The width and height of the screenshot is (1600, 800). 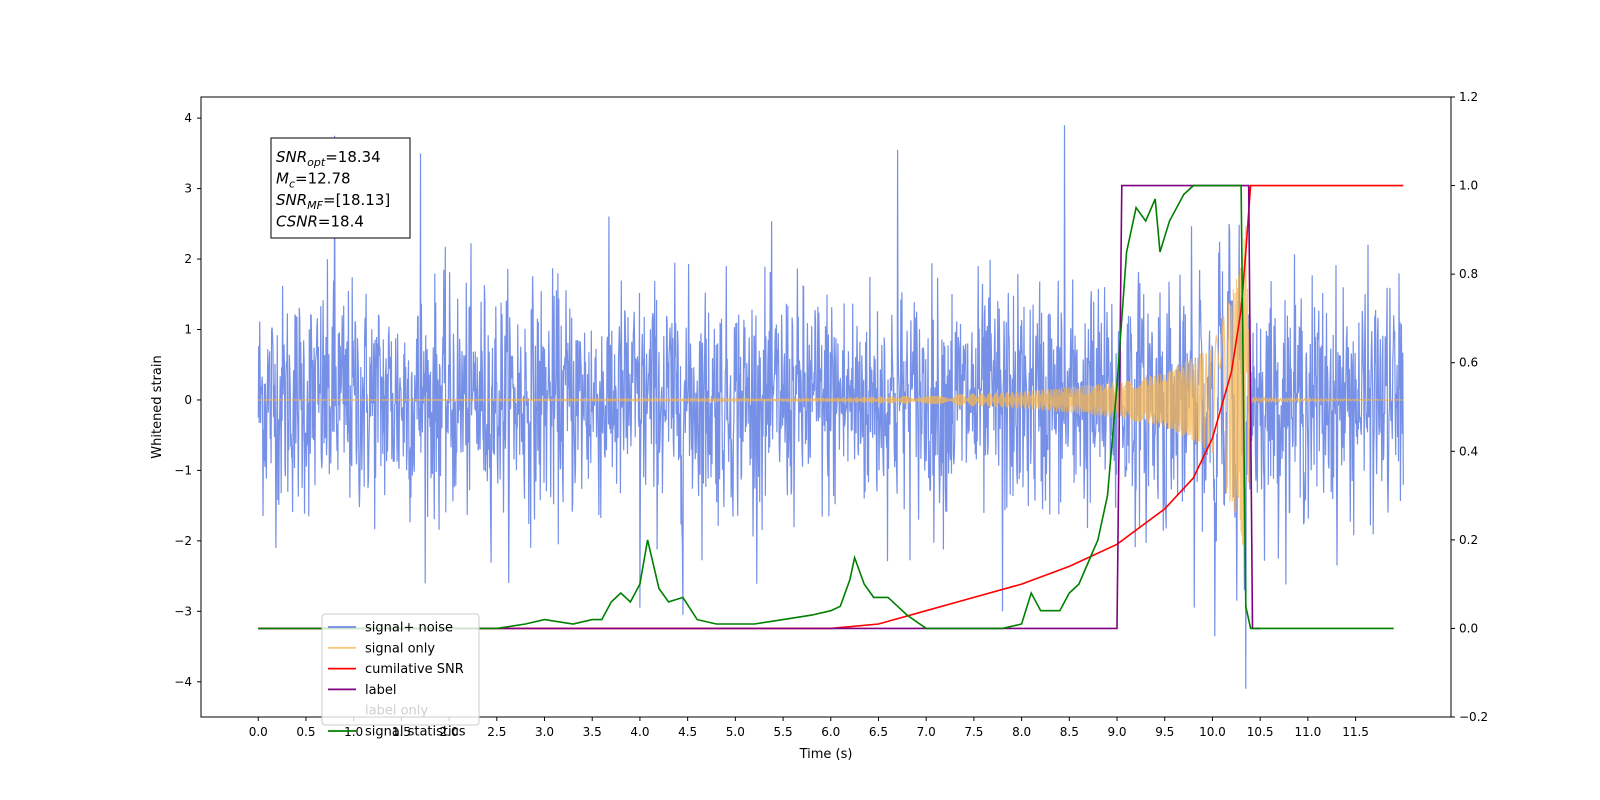 I want to click on annotation-line: CSNR=18.4, so click(x=320, y=222).